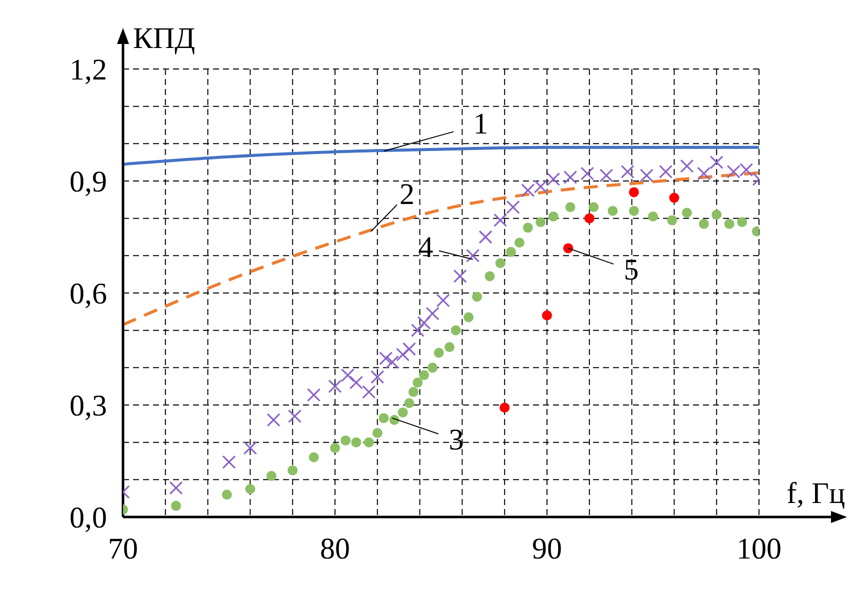 Image resolution: width=859 pixels, height=598 pixels. What do you see at coordinates (88, 70) in the screenshot?
I see `y-tick-label: 1,2` at bounding box center [88, 70].